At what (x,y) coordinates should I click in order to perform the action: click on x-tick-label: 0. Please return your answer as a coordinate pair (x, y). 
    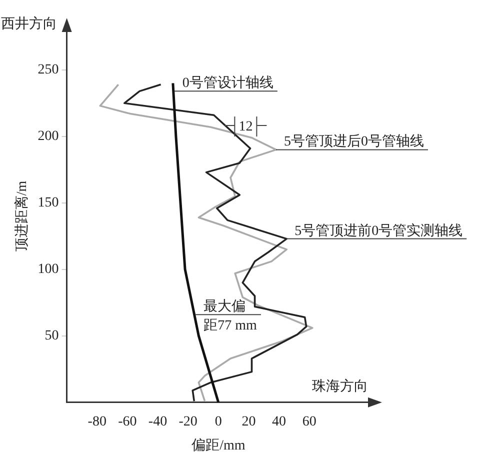
    Looking at the image, I should click on (218, 422).